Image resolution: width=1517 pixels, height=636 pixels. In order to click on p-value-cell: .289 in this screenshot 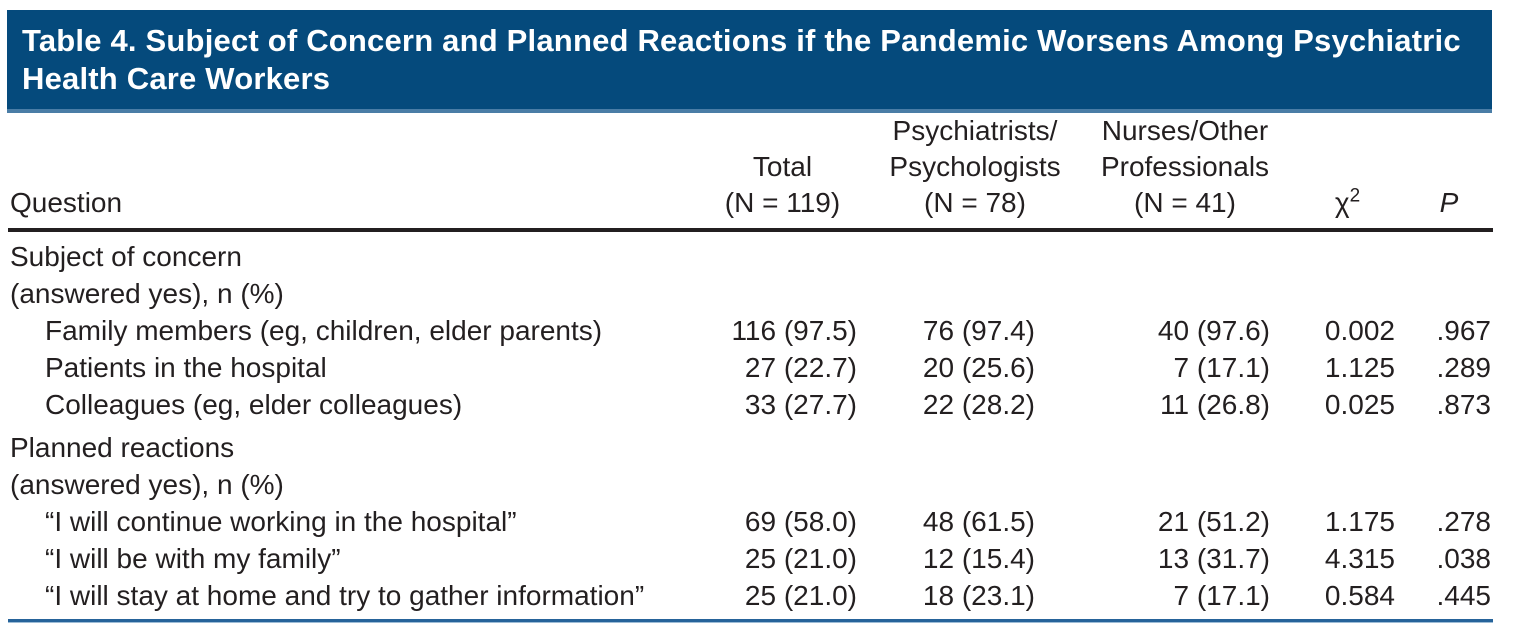, I will do `click(1464, 367)`.